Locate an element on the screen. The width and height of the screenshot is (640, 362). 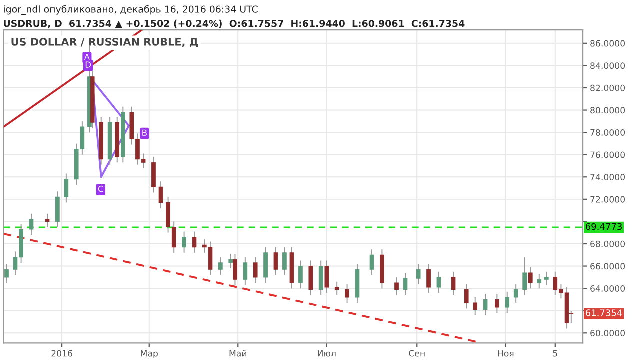
x-tick-label: 5 is located at coordinates (555, 353).